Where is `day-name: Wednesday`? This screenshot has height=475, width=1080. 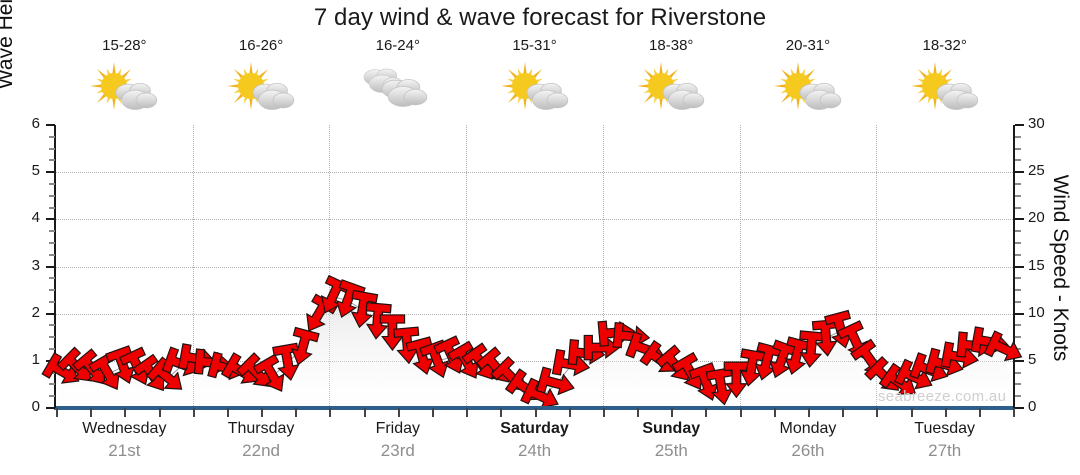
day-name: Wednesday is located at coordinates (124, 428).